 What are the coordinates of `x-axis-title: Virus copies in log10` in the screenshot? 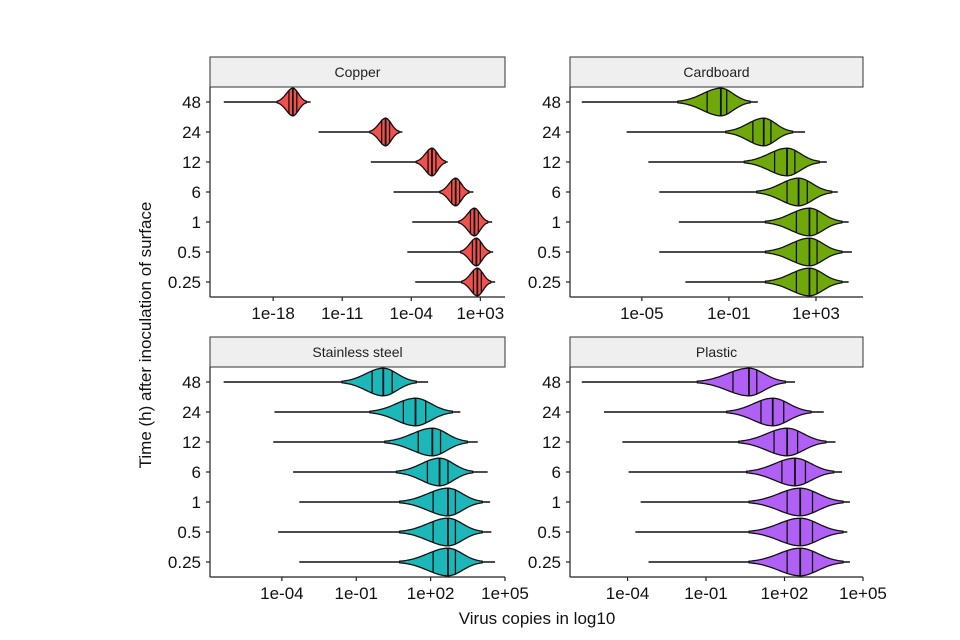 It's located at (537, 618).